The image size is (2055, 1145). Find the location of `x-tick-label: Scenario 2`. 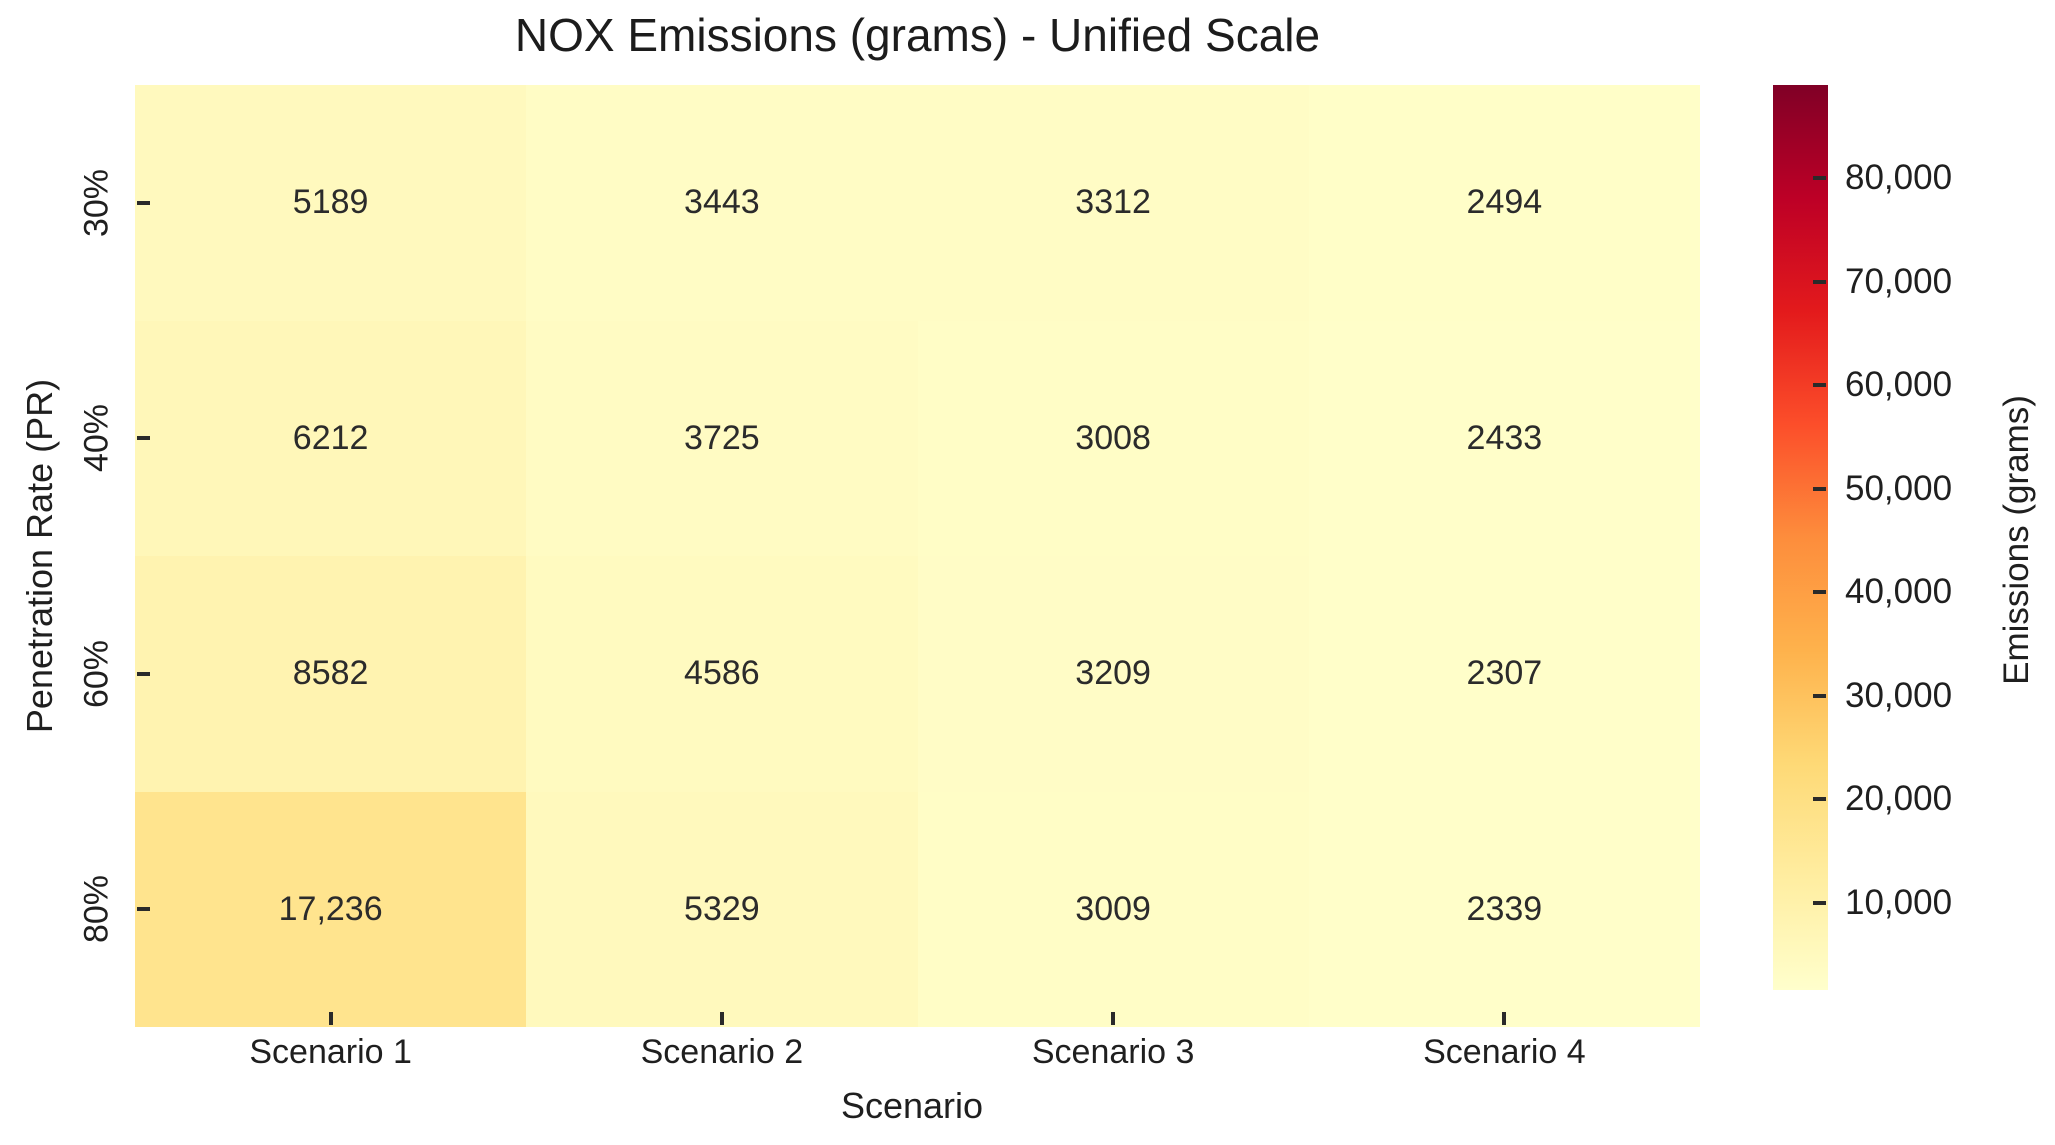

x-tick-label: Scenario 2 is located at coordinates (722, 1052).